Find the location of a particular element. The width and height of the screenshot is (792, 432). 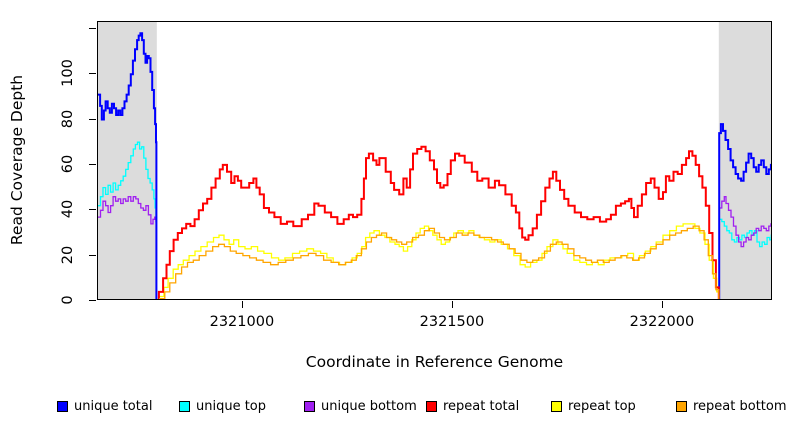

y-tick-label: 40 is located at coordinates (68, 209).